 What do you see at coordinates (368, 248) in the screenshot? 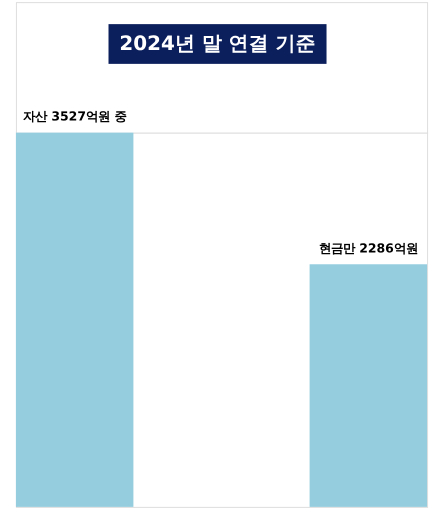
I see `data-label: 현금만 2286억원` at bounding box center [368, 248].